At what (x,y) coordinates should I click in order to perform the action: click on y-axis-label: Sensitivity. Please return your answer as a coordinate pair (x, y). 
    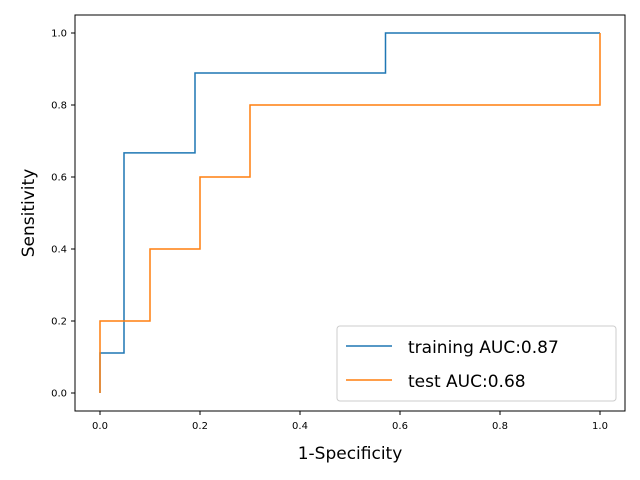
    Looking at the image, I should click on (29, 213).